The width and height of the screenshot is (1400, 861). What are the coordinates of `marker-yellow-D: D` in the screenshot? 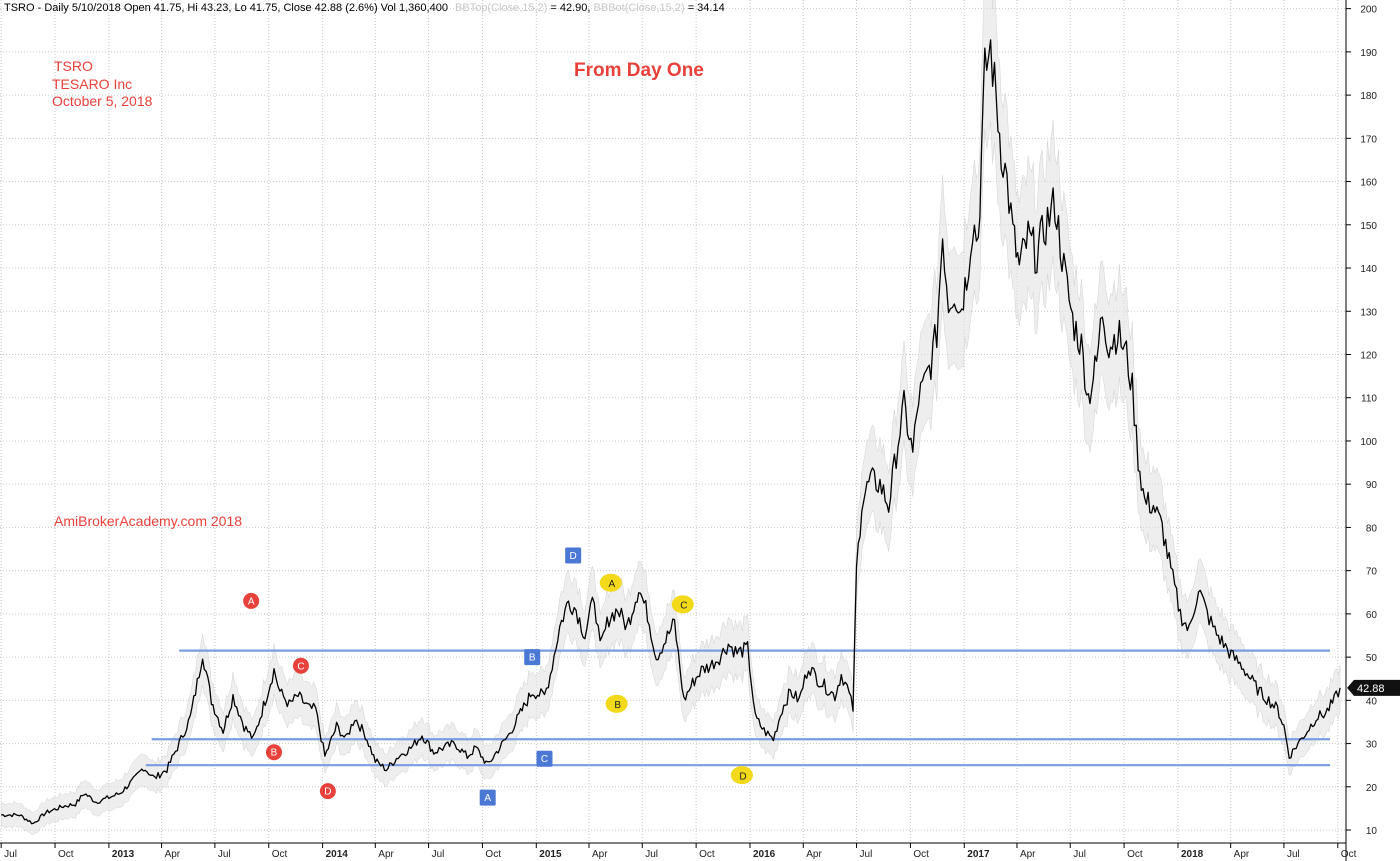 It's located at (745, 775).